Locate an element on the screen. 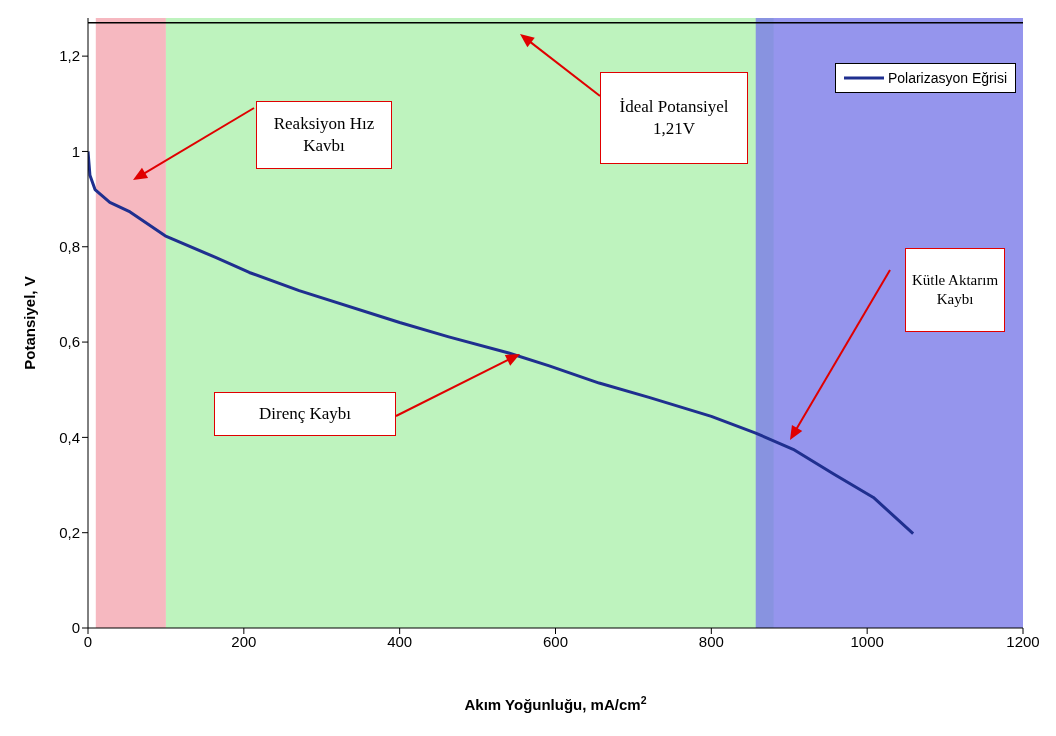 The width and height of the screenshot is (1056, 736). y-tick-label: 0,6 is located at coordinates (69, 342).